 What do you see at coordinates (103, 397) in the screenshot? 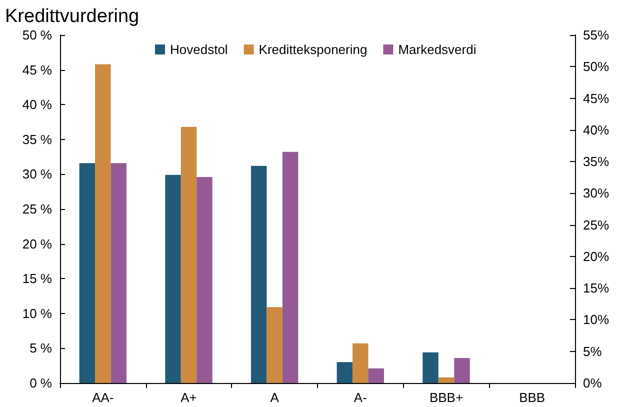
I see `x-tick-label: AA-` at bounding box center [103, 397].